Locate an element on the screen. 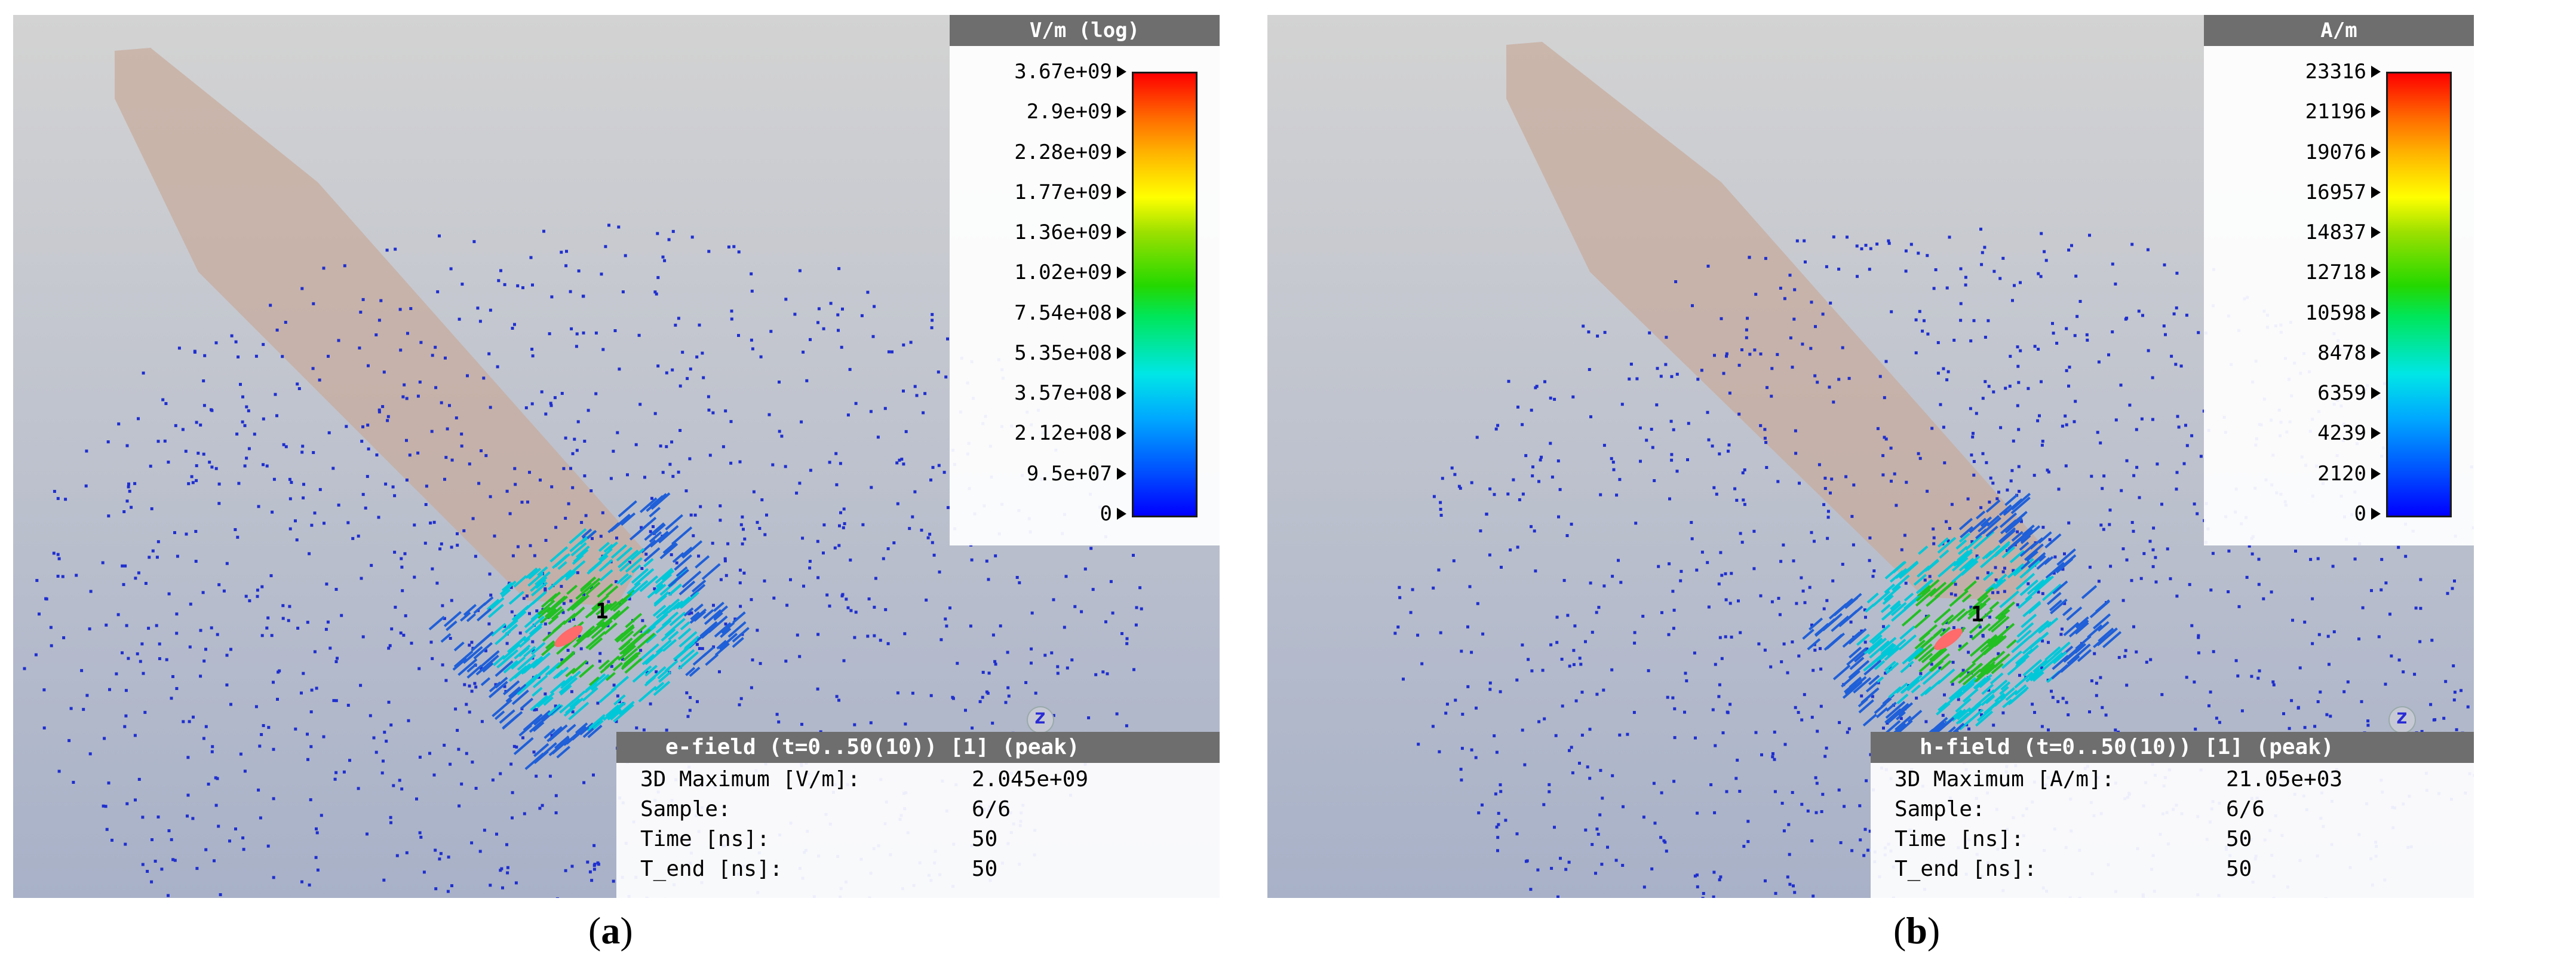  legend-tick-label: 16957 is located at coordinates (2335, 192).